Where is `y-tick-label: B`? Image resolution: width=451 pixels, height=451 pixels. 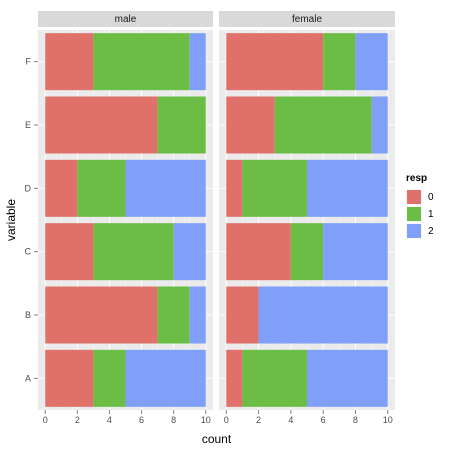
y-tick-label: B is located at coordinates (28, 315).